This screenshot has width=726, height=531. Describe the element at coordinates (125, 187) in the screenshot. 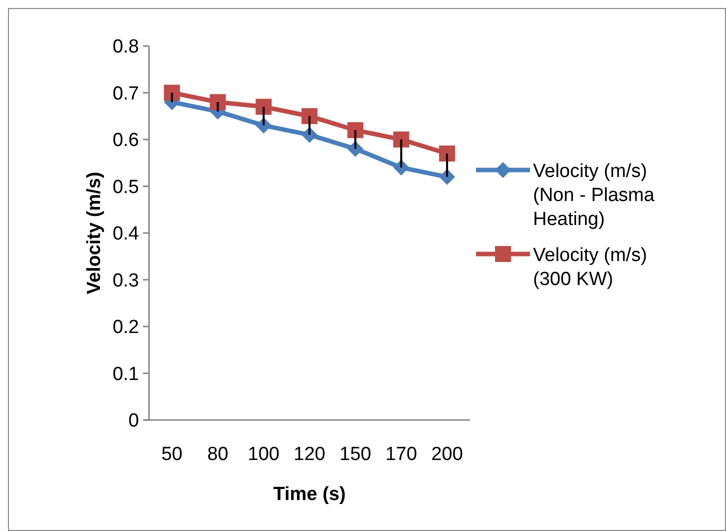

I see `y-tick-label: 0.5` at that location.